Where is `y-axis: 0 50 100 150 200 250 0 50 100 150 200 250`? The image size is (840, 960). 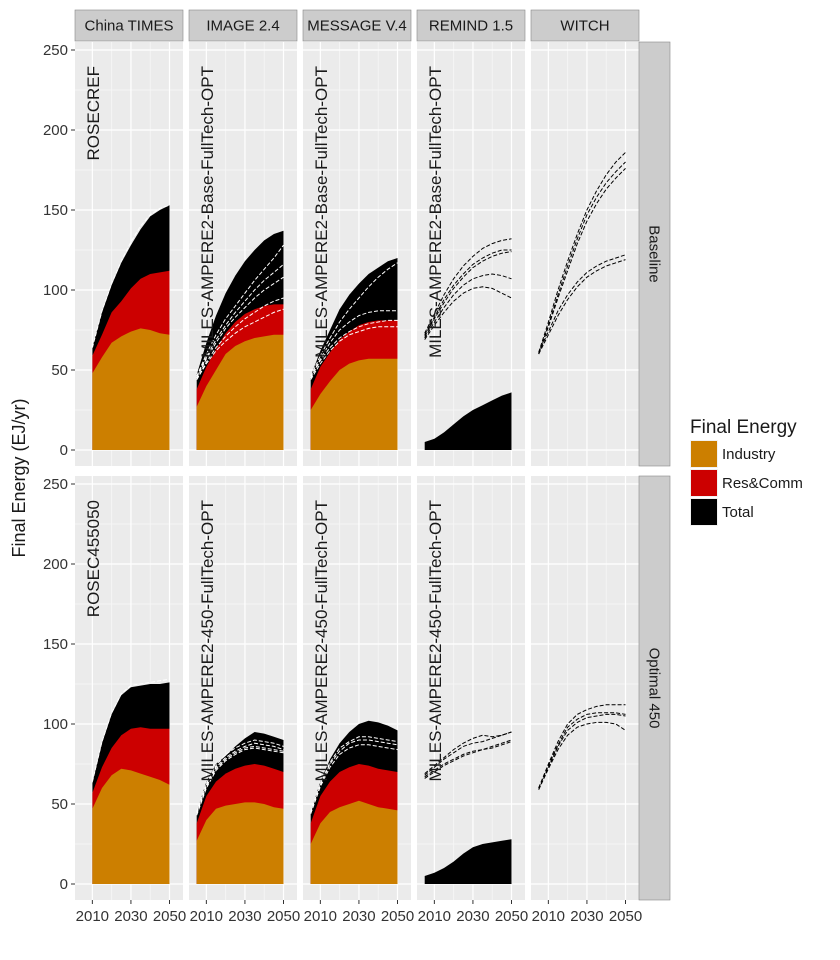
y-axis: 0 50 100 150 200 250 0 50 100 150 200 250 is located at coordinates (59, 467).